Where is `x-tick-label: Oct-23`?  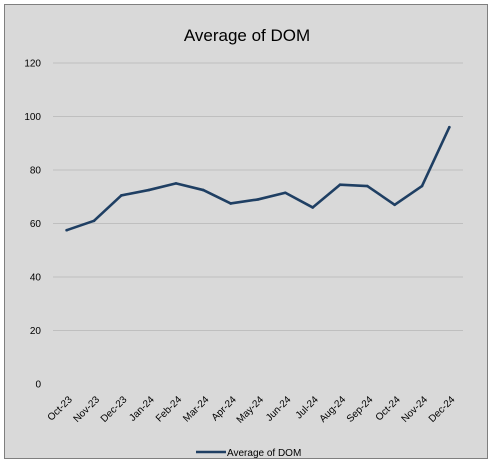
x-tick-label: Oct-23 is located at coordinates (60, 408).